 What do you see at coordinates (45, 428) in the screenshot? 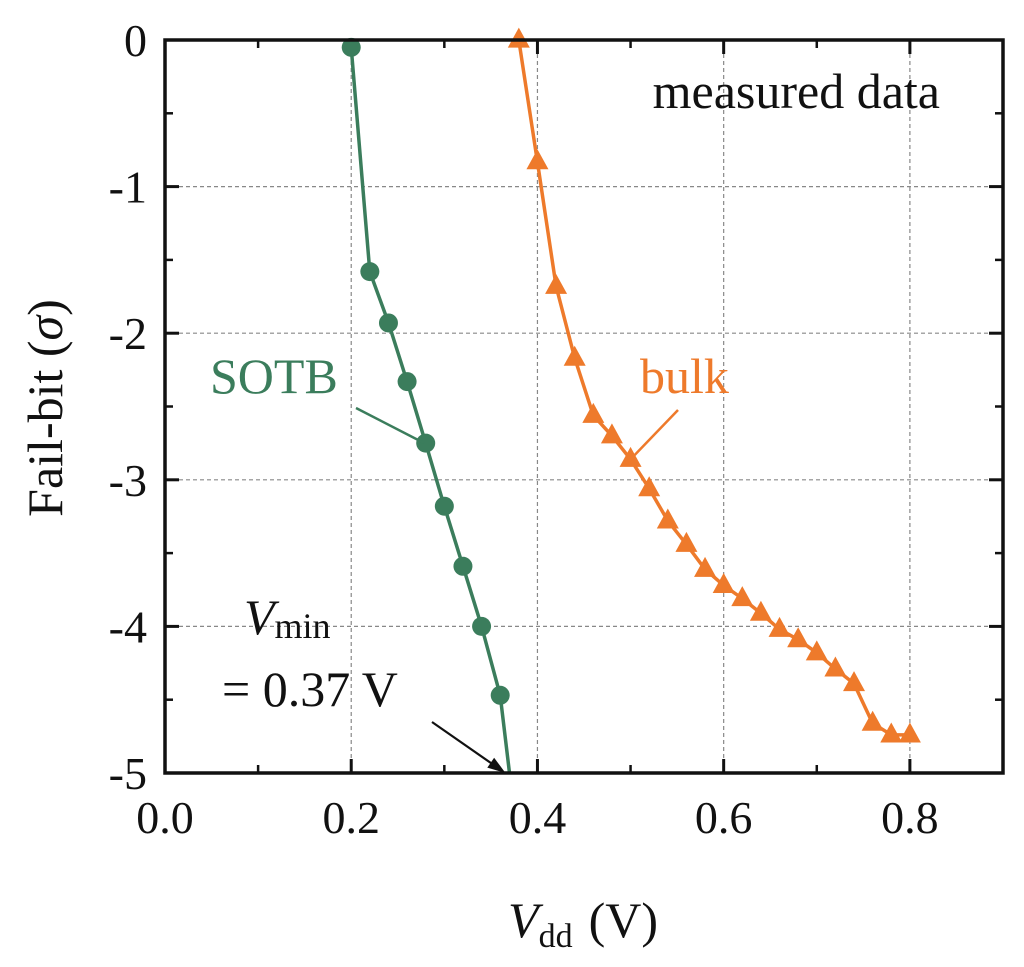
I see `y-axis-prefix: Fail-bit (` at bounding box center [45, 428].